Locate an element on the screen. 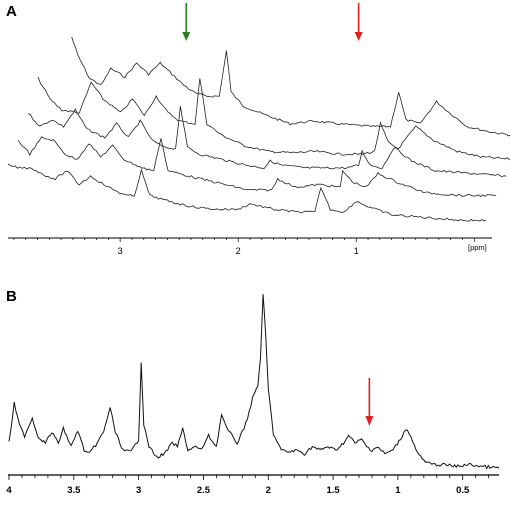 The width and height of the screenshot is (510, 505). panel-b-ticks: 4 3.5 3 2.5 2 1.5 1 0.5 is located at coordinates (248, 485).